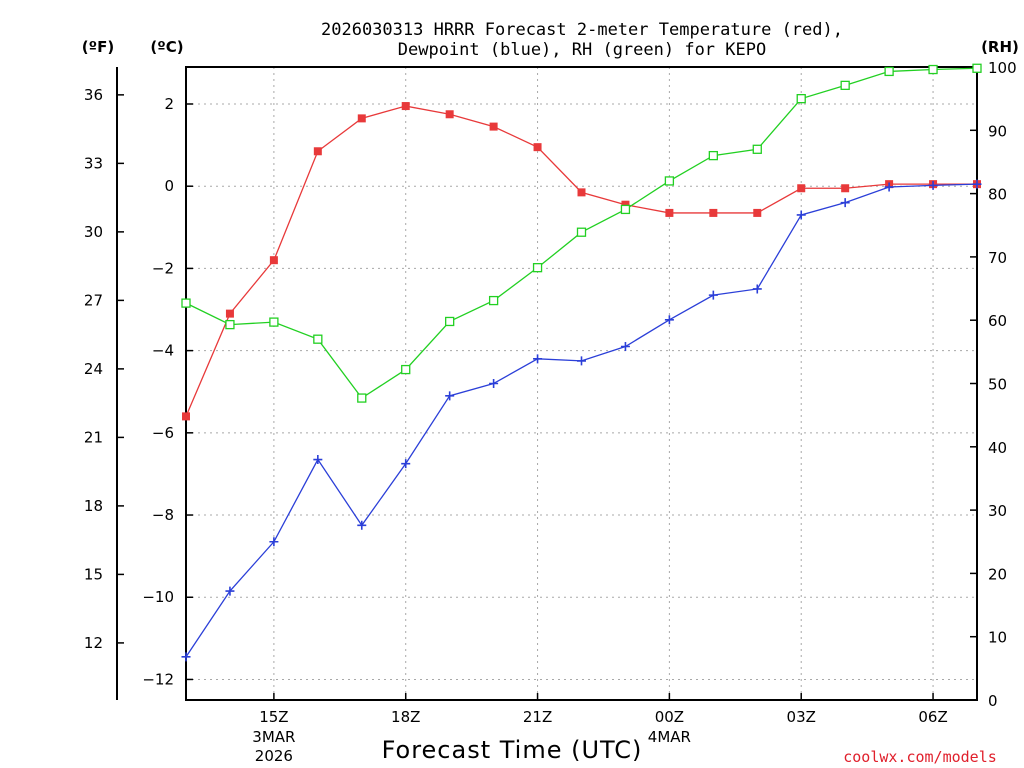 The height and width of the screenshot is (768, 1024). I want to click on rh-tick-label: 90, so click(997, 131).